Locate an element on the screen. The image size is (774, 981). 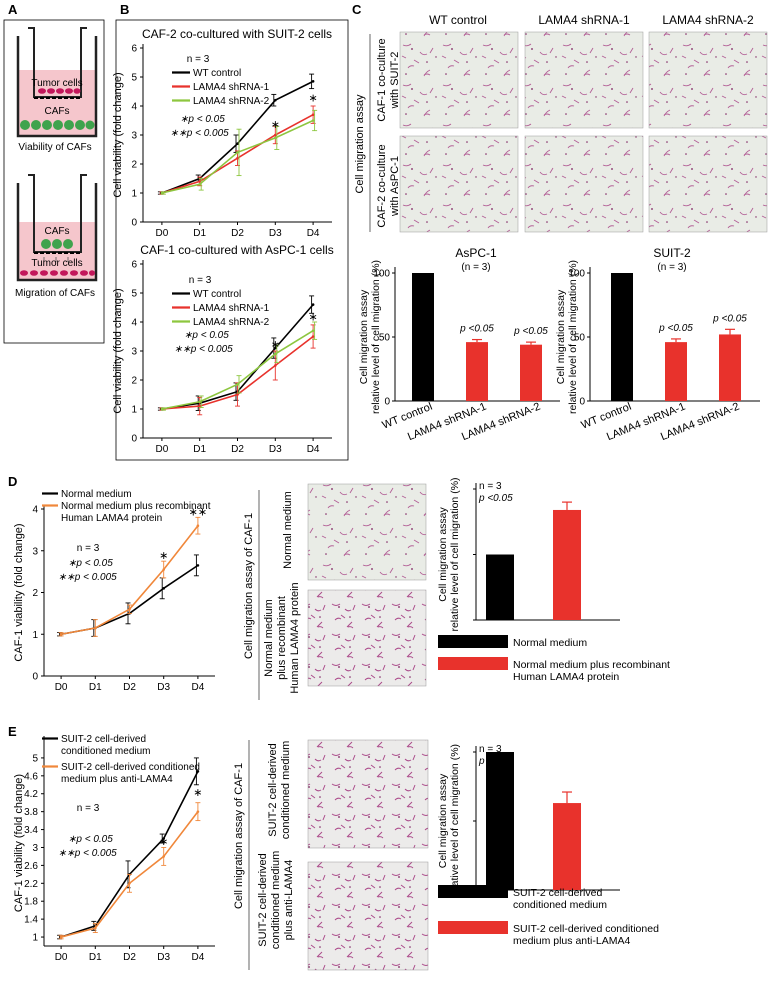
legend-label: Human LAMA4 protein is located at coordinates (111, 518).